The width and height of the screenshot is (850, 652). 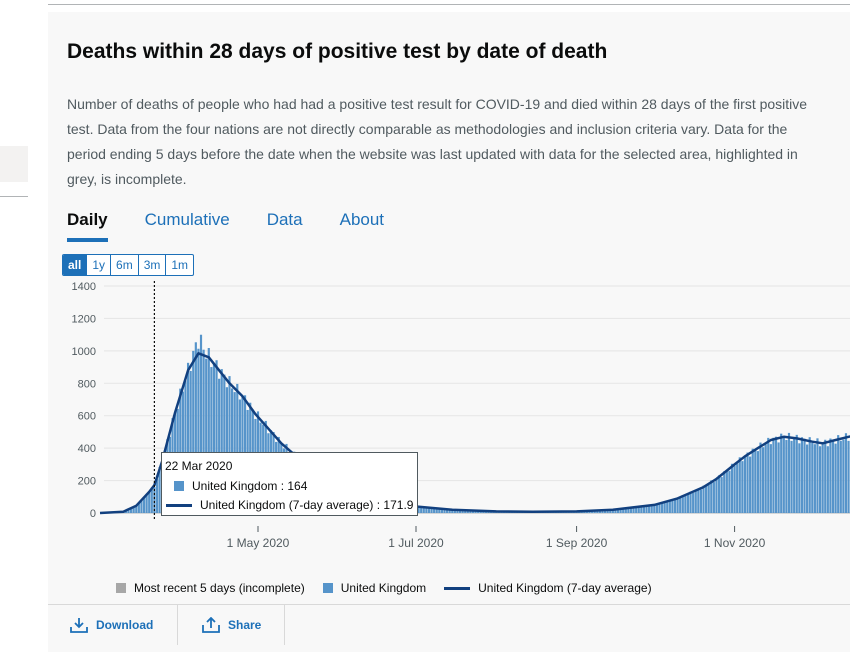 What do you see at coordinates (258, 543) in the screenshot?
I see `x-tick-label: 1 May 2020` at bounding box center [258, 543].